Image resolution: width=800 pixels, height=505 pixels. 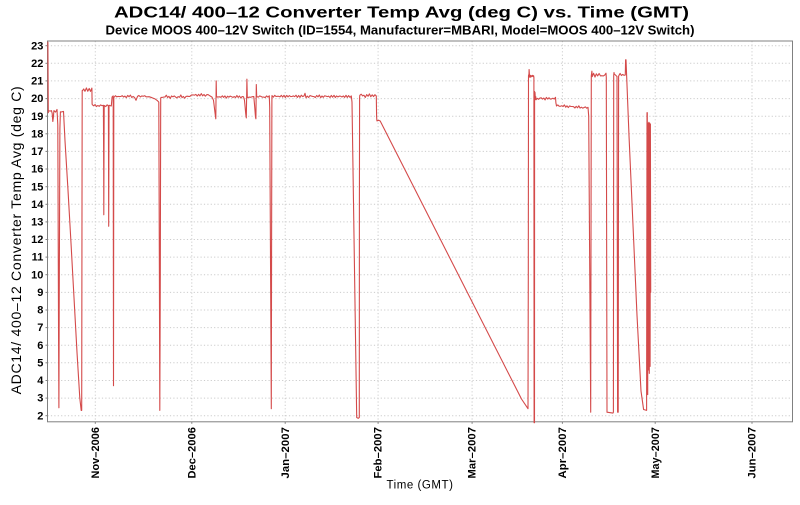 What do you see at coordinates (37, 82) in the screenshot?
I see `svg-text: 21` at bounding box center [37, 82].